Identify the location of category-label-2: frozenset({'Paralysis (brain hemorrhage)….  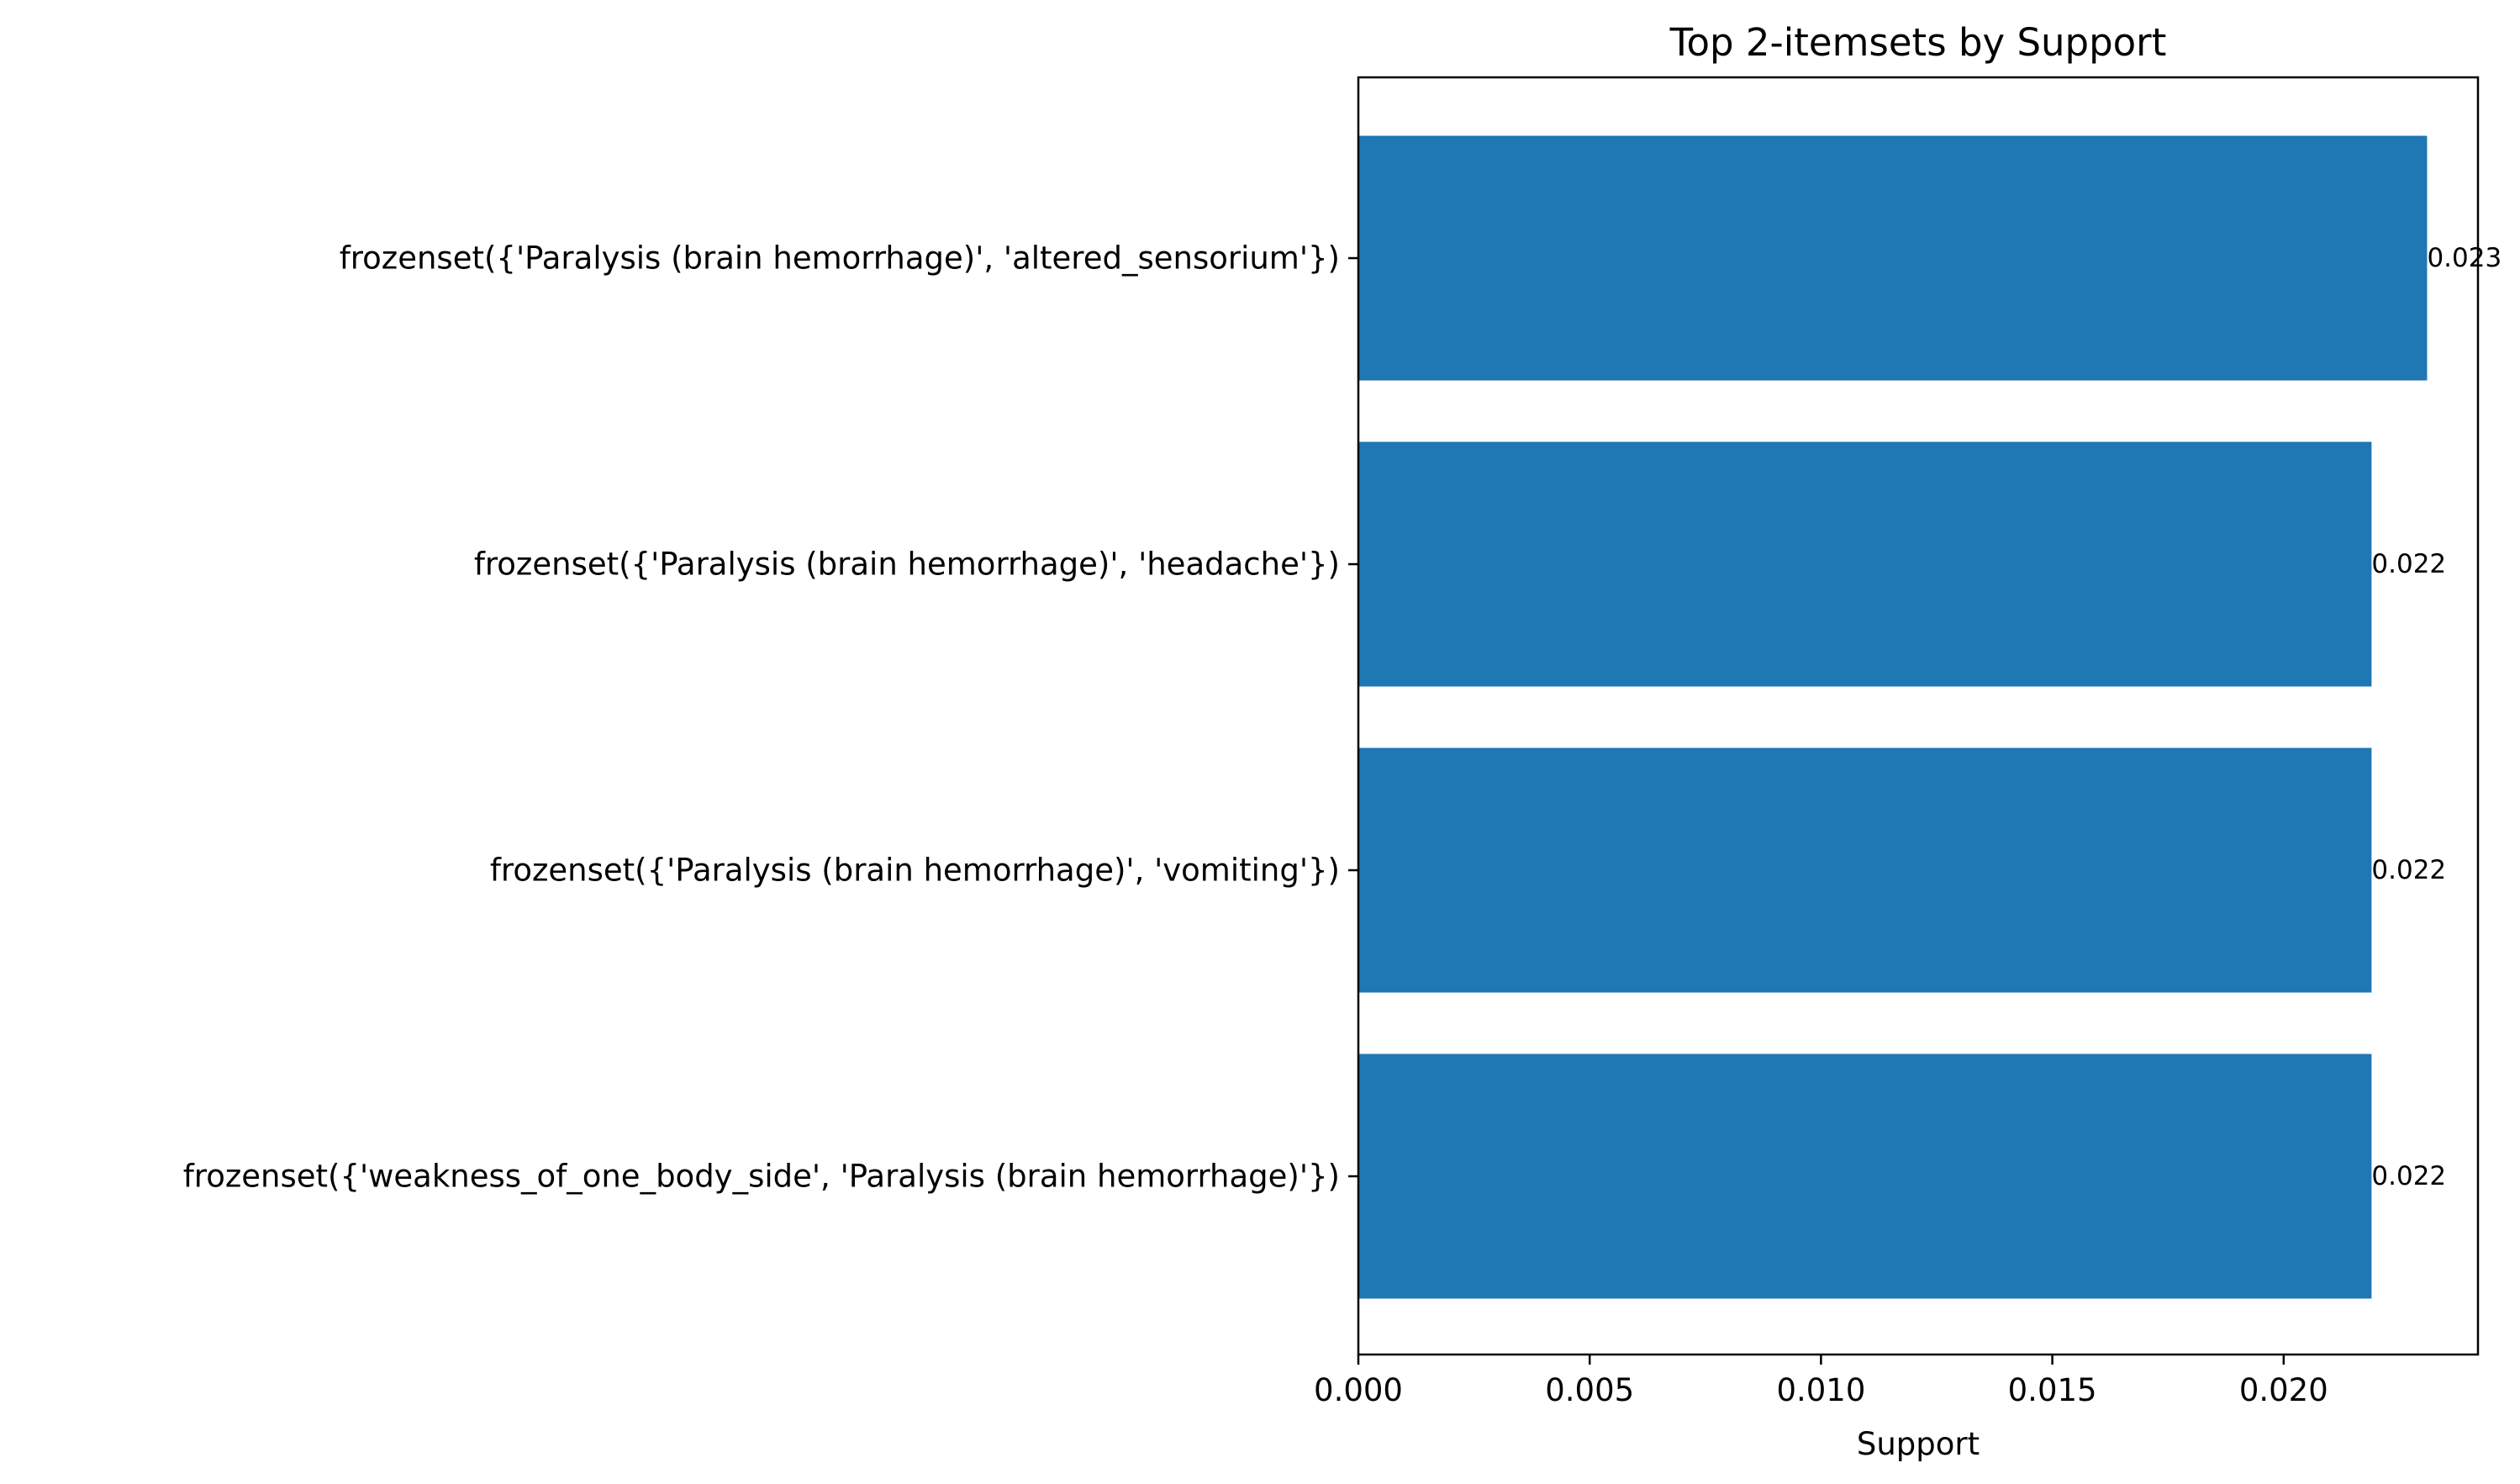
(907, 565).